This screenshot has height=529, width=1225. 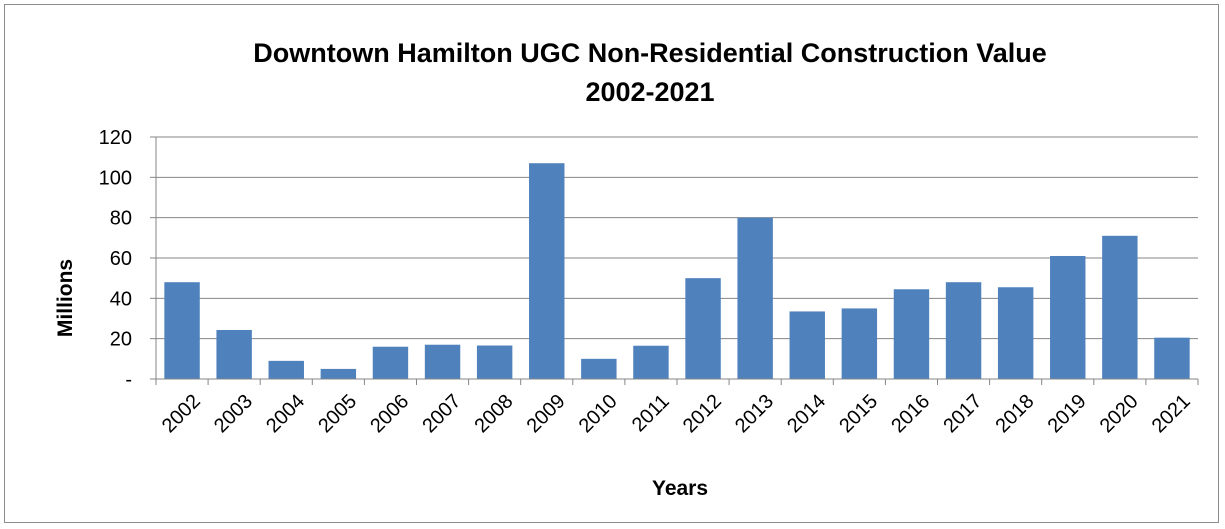 What do you see at coordinates (807, 345) in the screenshot?
I see `bar-2014` at bounding box center [807, 345].